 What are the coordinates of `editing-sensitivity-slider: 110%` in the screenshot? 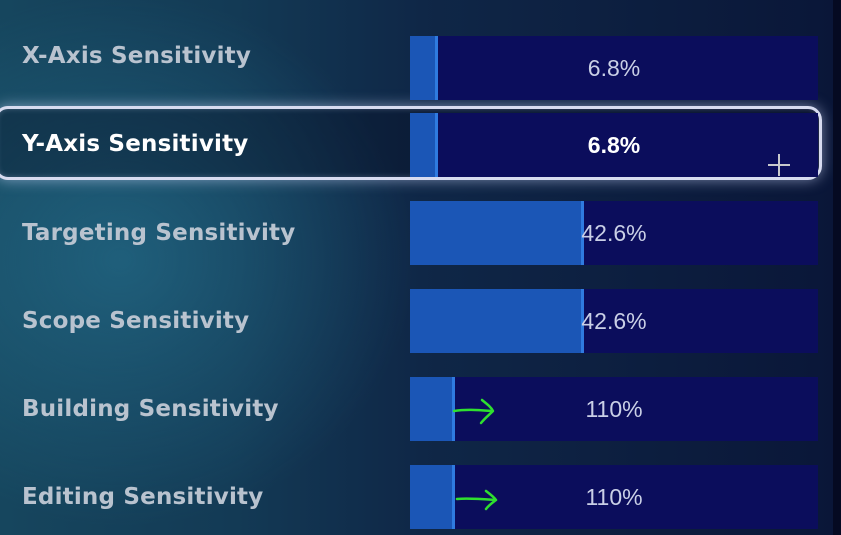 It's located at (614, 497).